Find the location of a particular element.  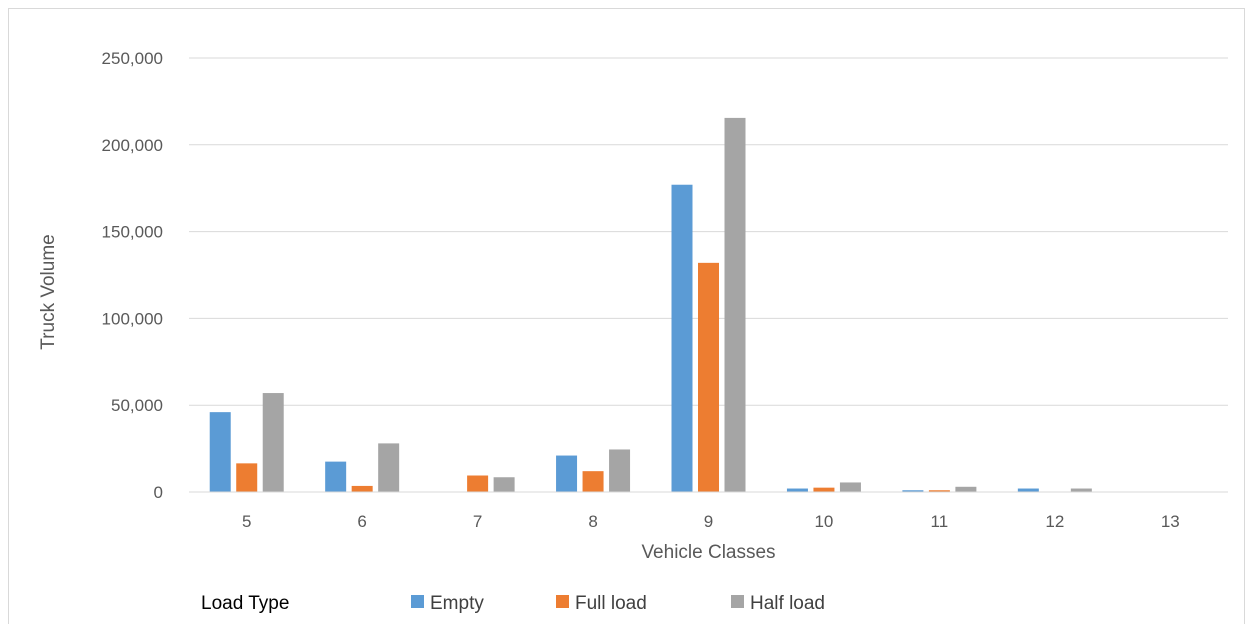

x-tick-label: 7 is located at coordinates (477, 521).